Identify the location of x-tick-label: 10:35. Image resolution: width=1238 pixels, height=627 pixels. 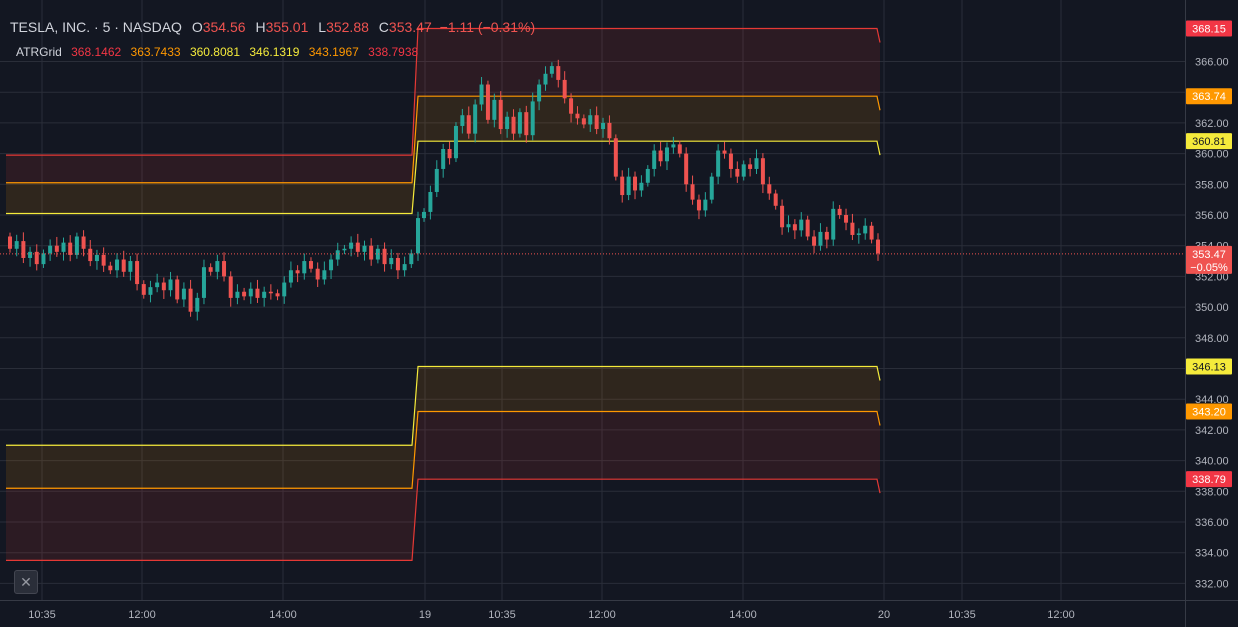
(42, 615).